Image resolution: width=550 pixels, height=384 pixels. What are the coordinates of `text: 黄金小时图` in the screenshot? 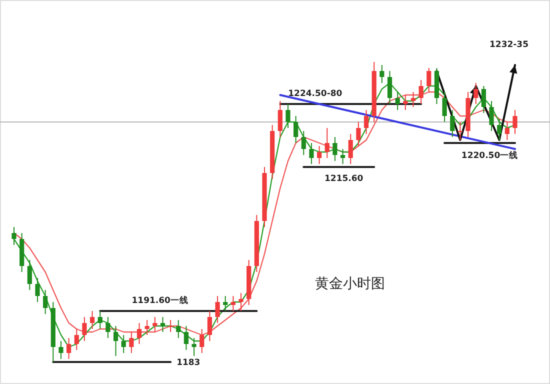 It's located at (350, 284).